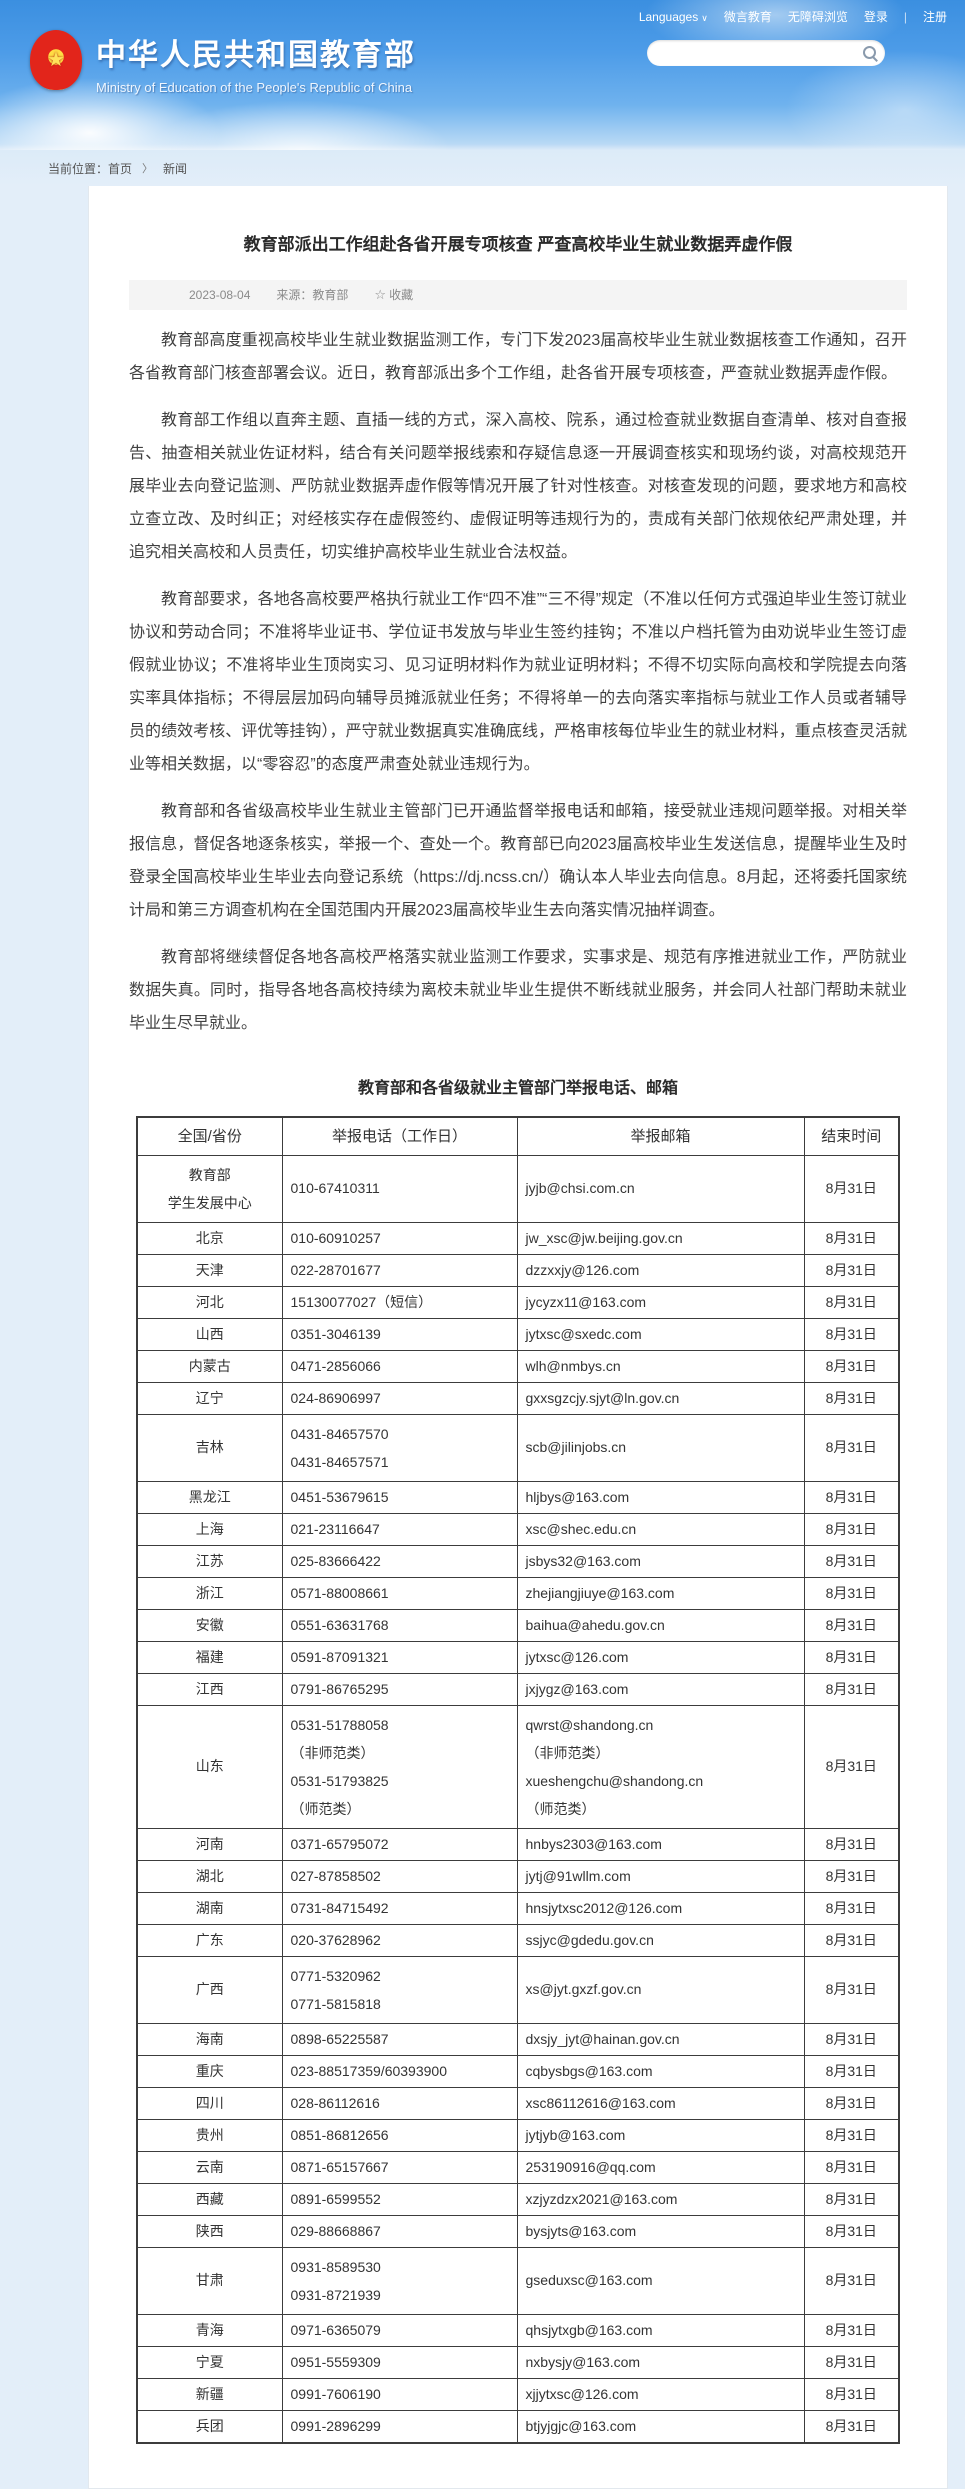 The height and width of the screenshot is (2489, 965). I want to click on cell-line: gxxsgzcjy.sjyt@ln.gov.cn, so click(602, 1397).